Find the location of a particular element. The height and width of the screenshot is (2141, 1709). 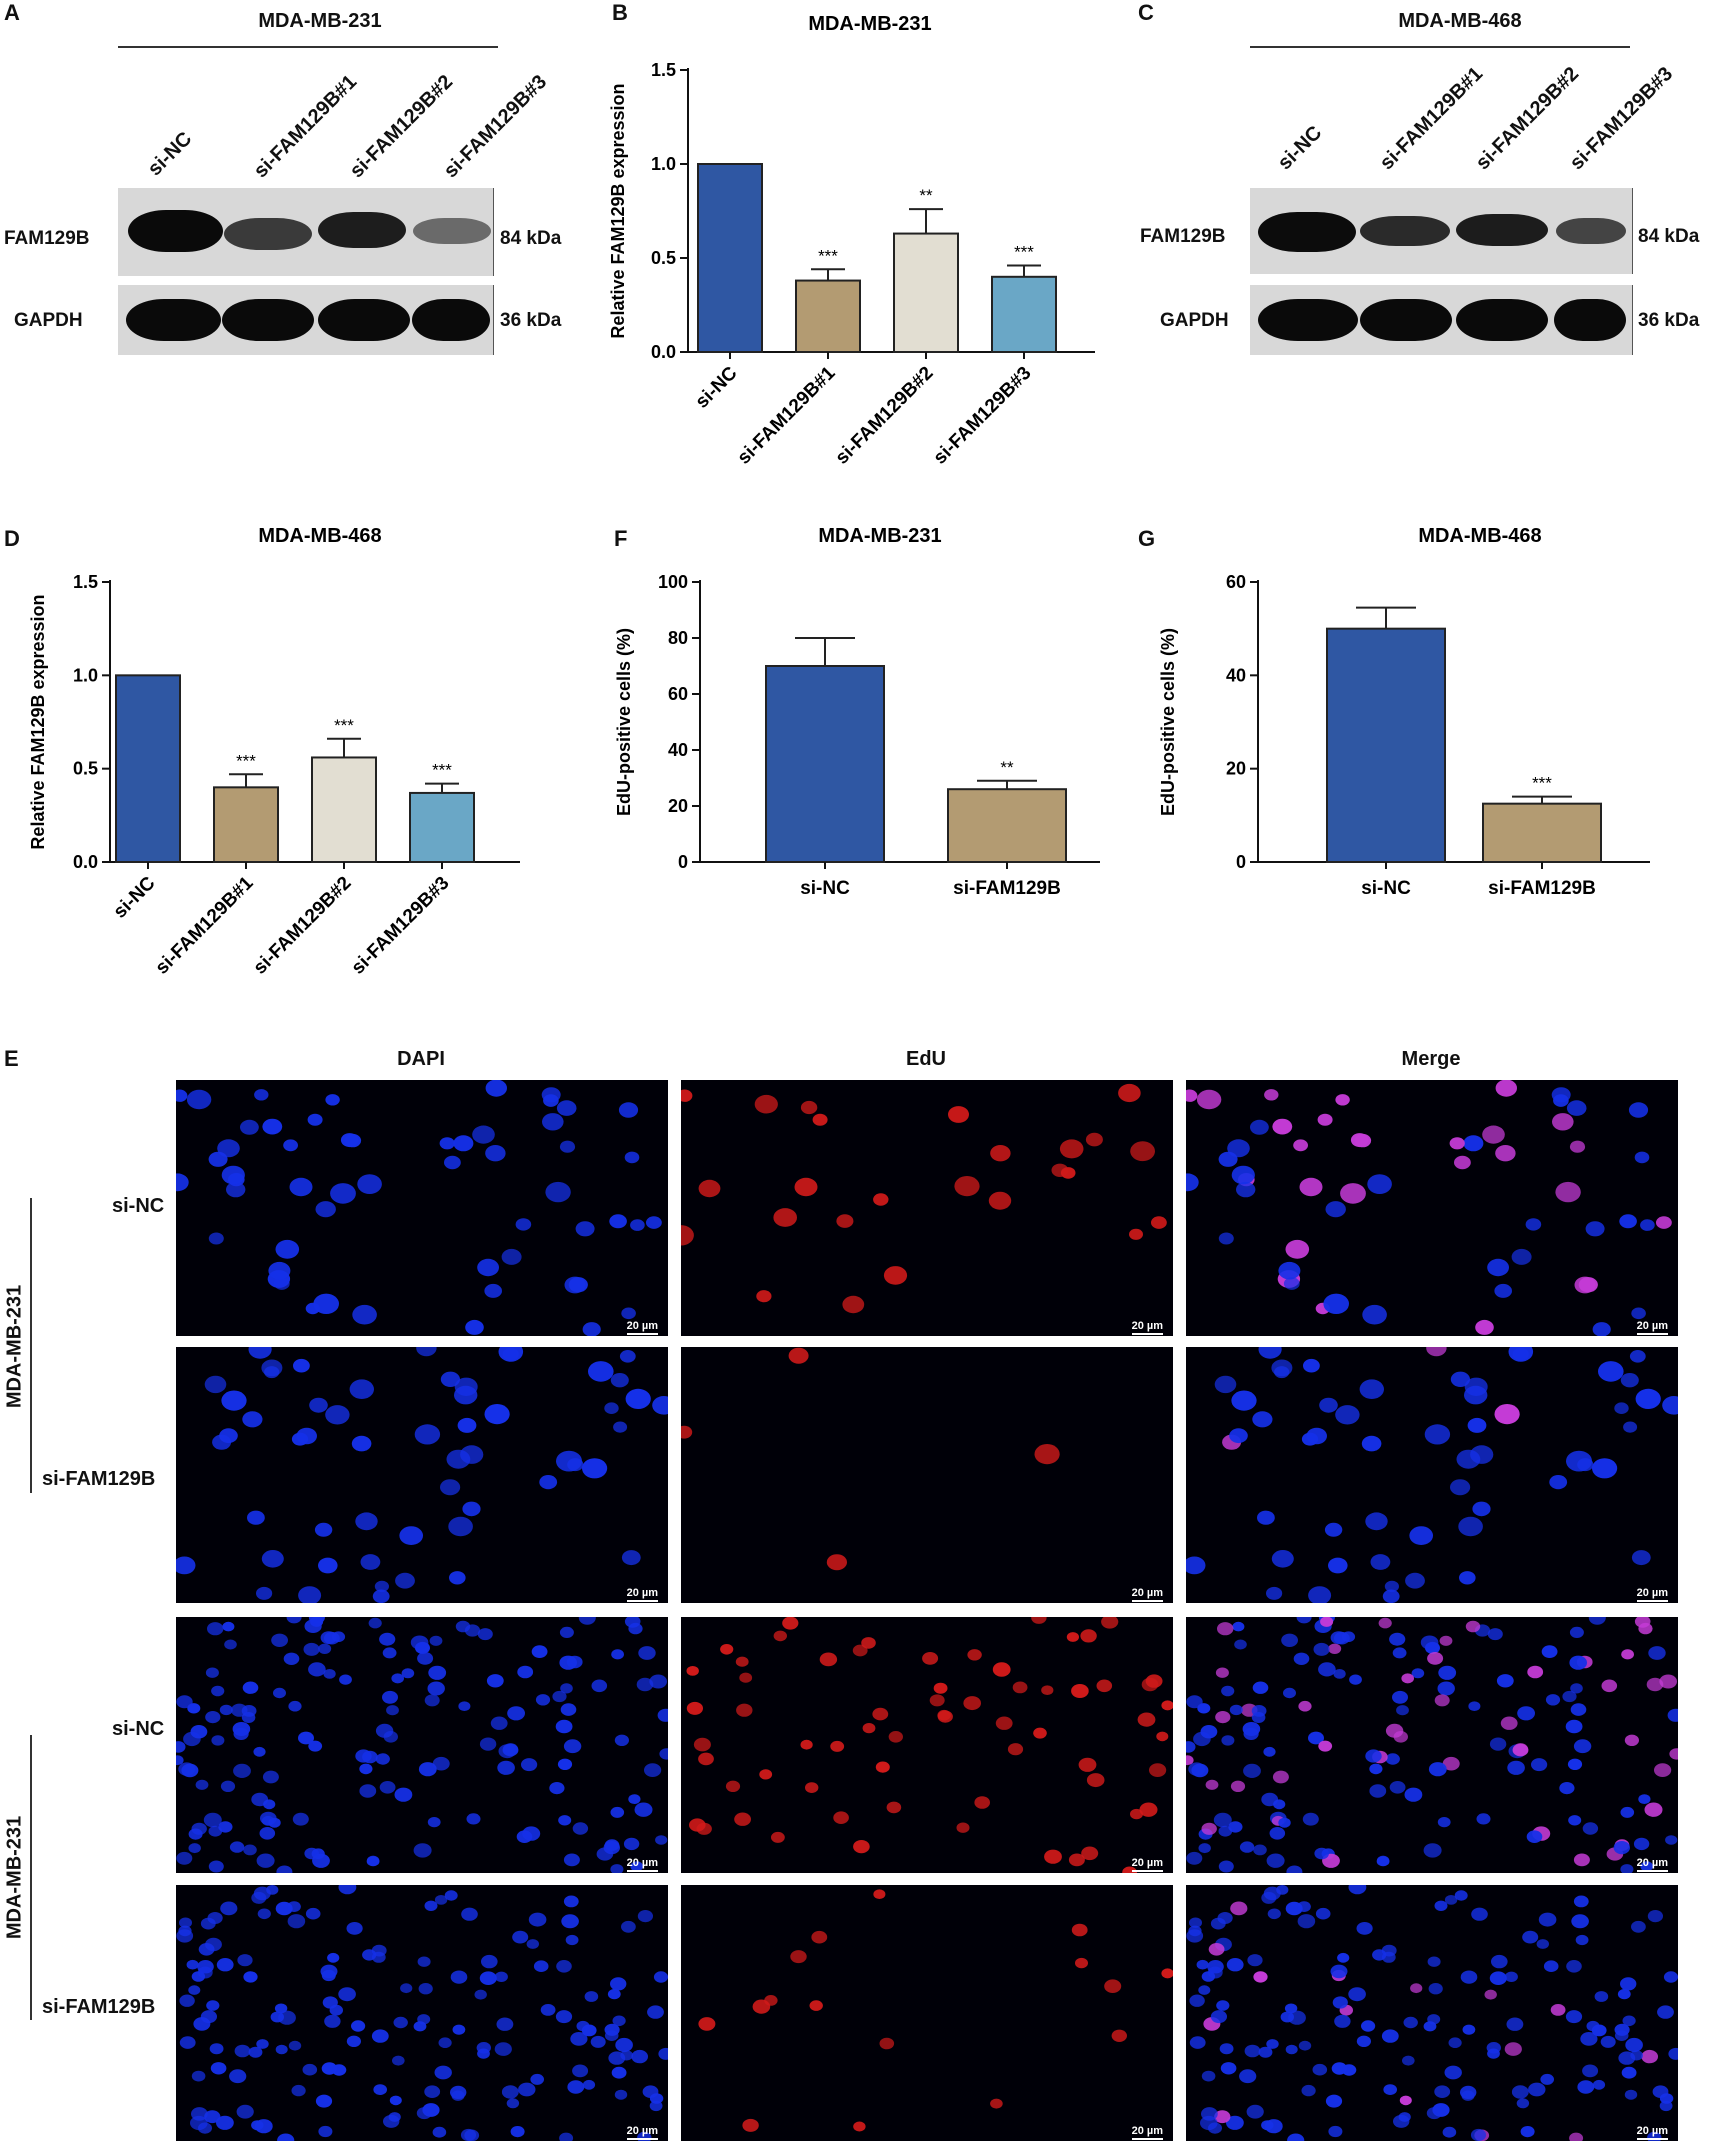

microscopy-image-merge: 20 µm is located at coordinates (1432, 1475).